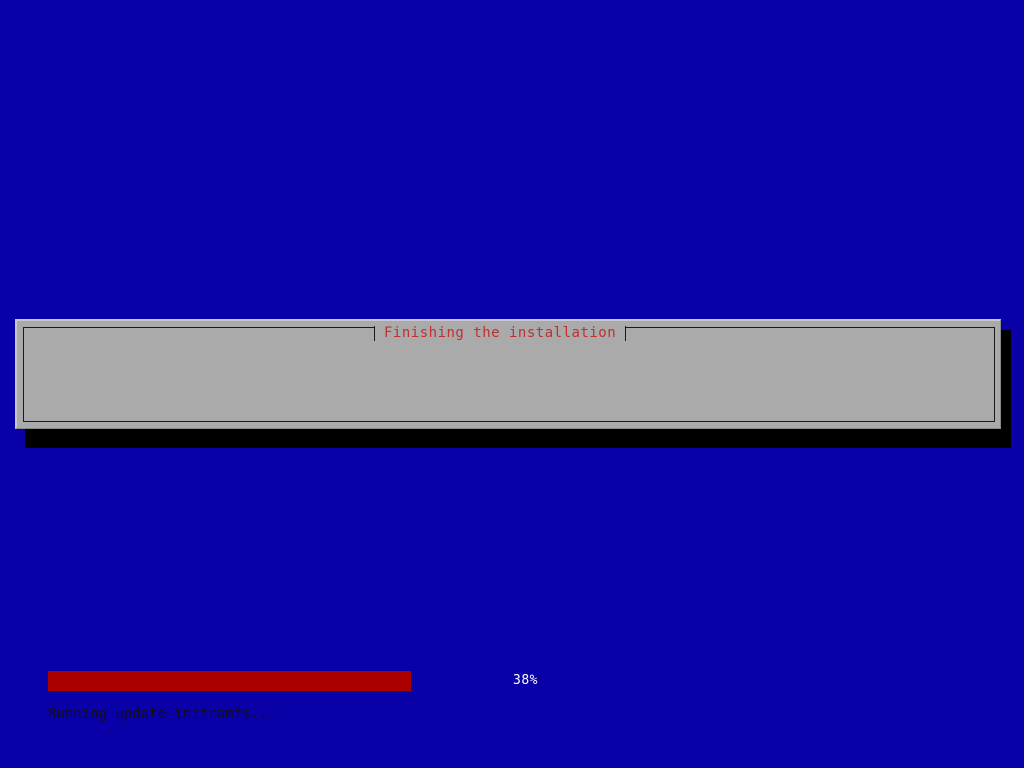  I want to click on progress-percent-label: 38%, so click(525, 680).